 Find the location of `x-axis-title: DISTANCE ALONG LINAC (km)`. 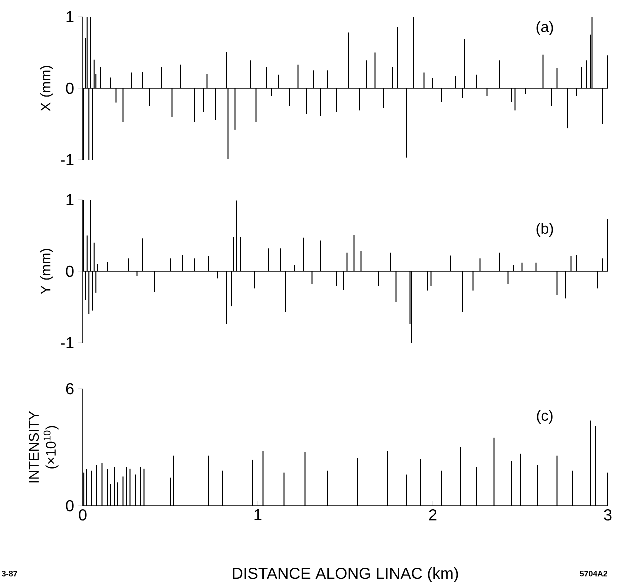

x-axis-title: DISTANCE ALONG LINAC (km) is located at coordinates (345, 575).